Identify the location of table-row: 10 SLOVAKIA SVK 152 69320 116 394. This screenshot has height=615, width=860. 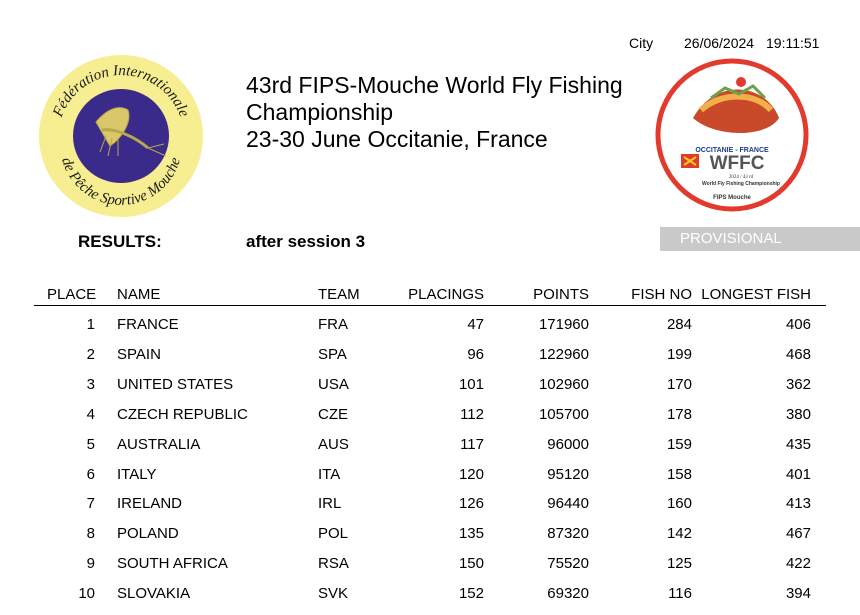
(430, 600).